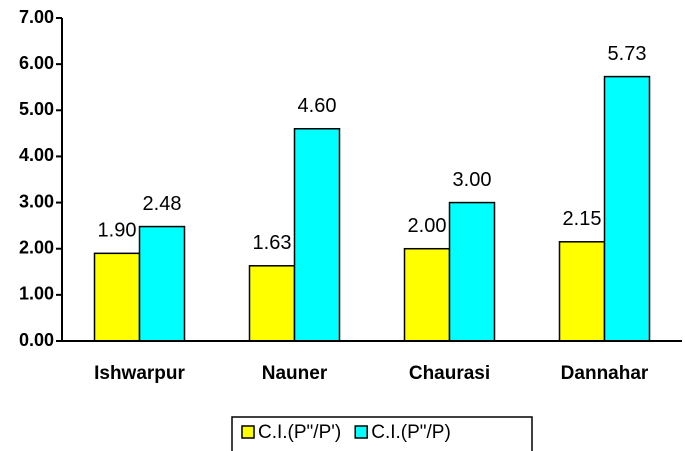 The image size is (685, 451). What do you see at coordinates (117, 231) in the screenshot?
I see `value-label: 1.90` at bounding box center [117, 231].